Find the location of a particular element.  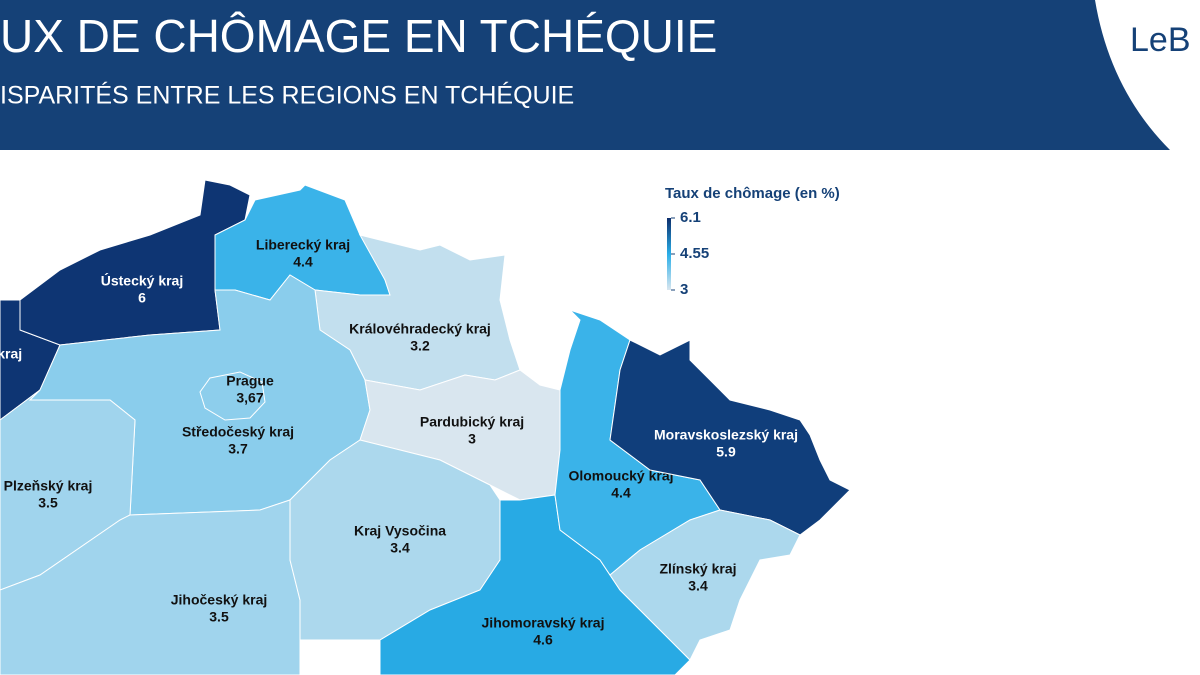

subtitle: ISPARITÉS ENTRE LES REGIONS EN TCHÉQUIE is located at coordinates (287, 95).